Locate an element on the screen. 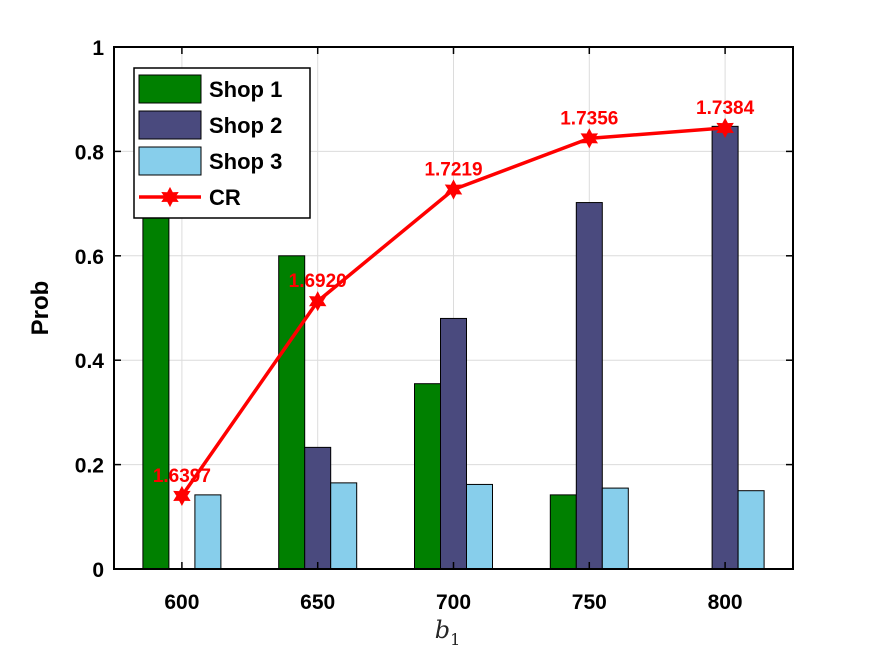 The width and height of the screenshot is (875, 656). cr-data-label: 1.6920 is located at coordinates (318, 281).